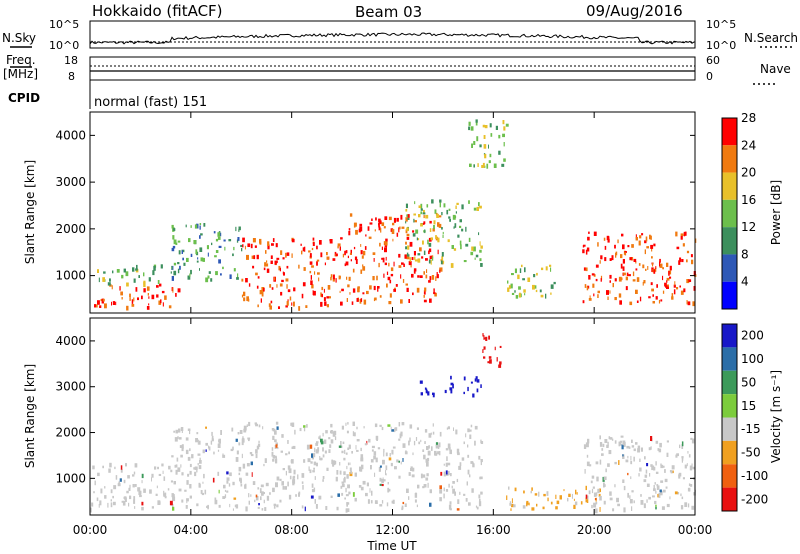 This screenshot has width=800, height=554. Describe the element at coordinates (748, 406) in the screenshot. I see `colorbar-tick-label: 15` at that location.